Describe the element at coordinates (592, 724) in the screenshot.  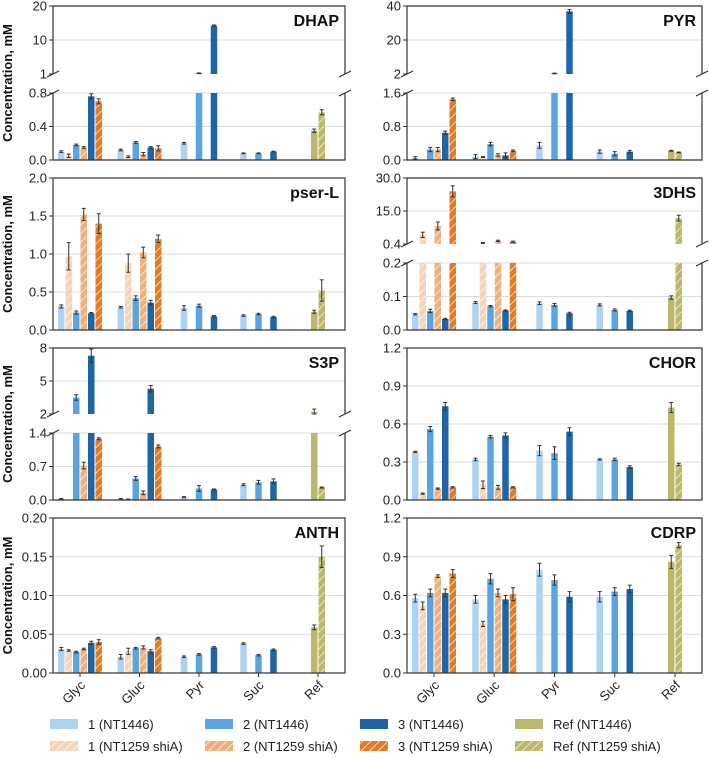
I see `legend-label: Ref (NT1446)` at that location.